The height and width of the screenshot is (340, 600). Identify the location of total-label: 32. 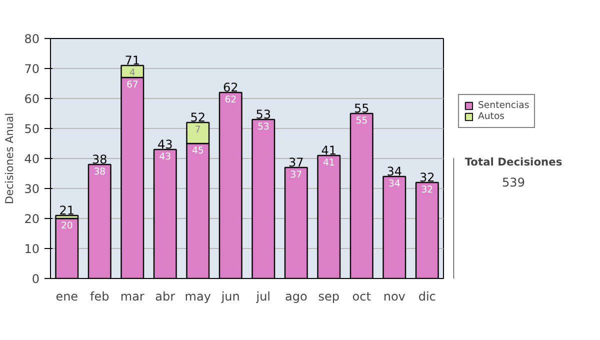
(427, 177).